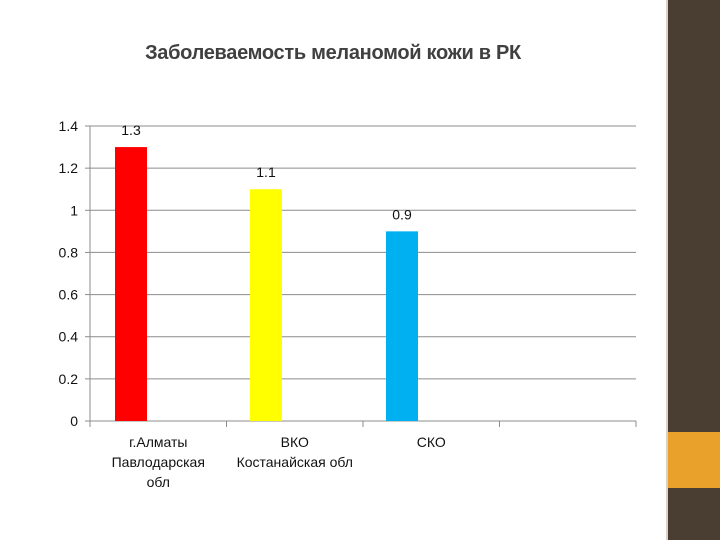 Image resolution: width=720 pixels, height=540 pixels. I want to click on y-tick-label: 1, so click(74, 210).